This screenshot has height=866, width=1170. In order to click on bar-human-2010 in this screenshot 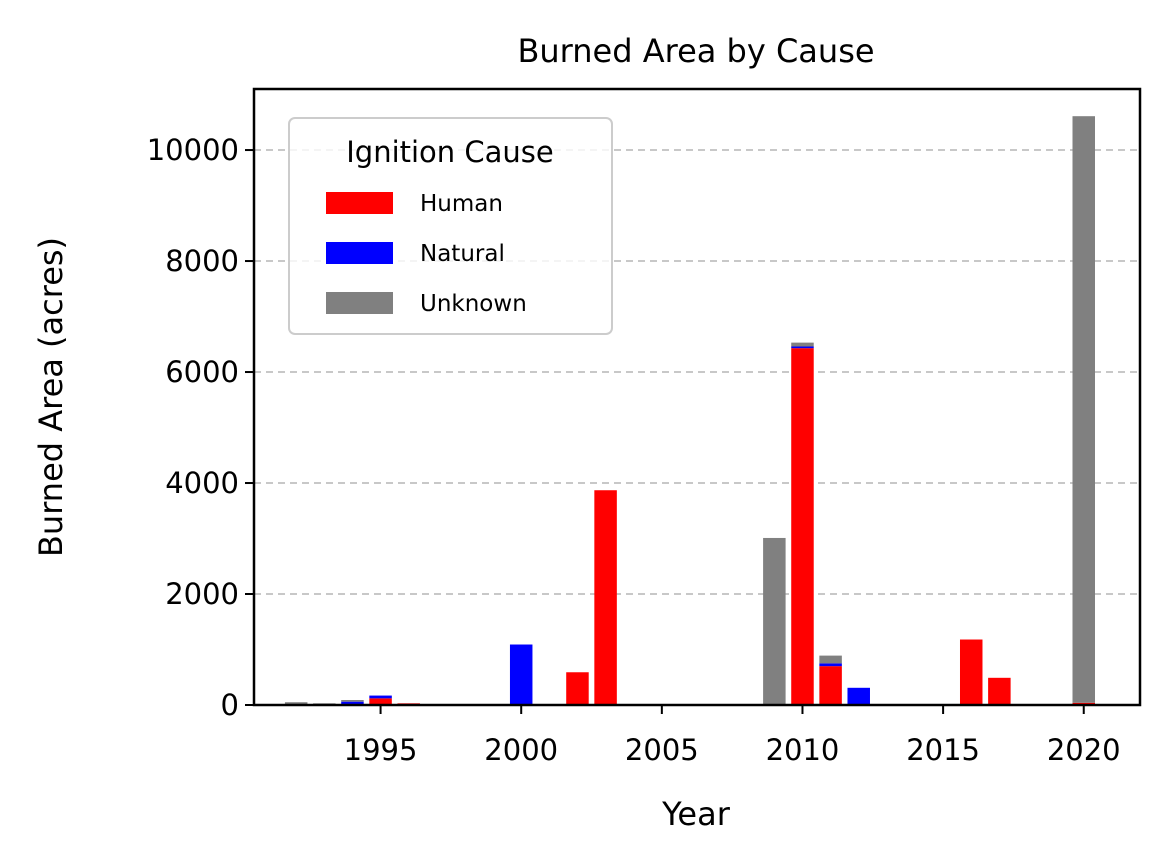, I will do `click(802, 526)`.